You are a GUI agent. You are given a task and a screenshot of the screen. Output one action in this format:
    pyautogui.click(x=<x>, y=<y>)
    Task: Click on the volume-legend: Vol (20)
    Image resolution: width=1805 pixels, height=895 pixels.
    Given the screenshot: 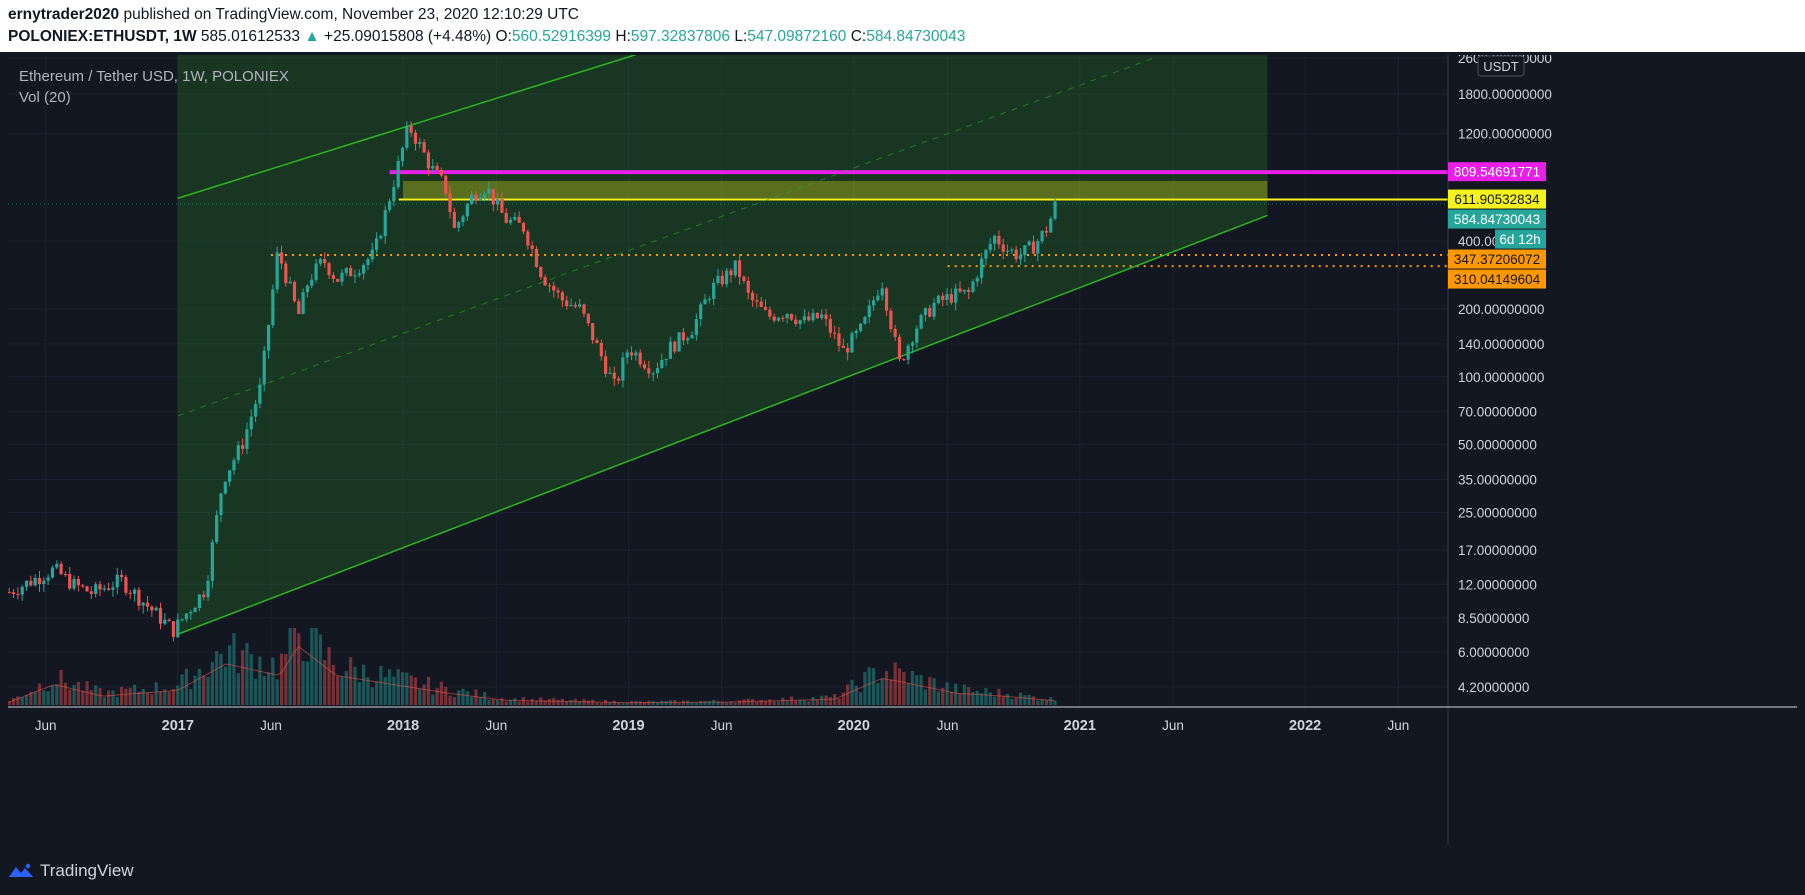 What is the action you would take?
    pyautogui.click(x=45, y=97)
    